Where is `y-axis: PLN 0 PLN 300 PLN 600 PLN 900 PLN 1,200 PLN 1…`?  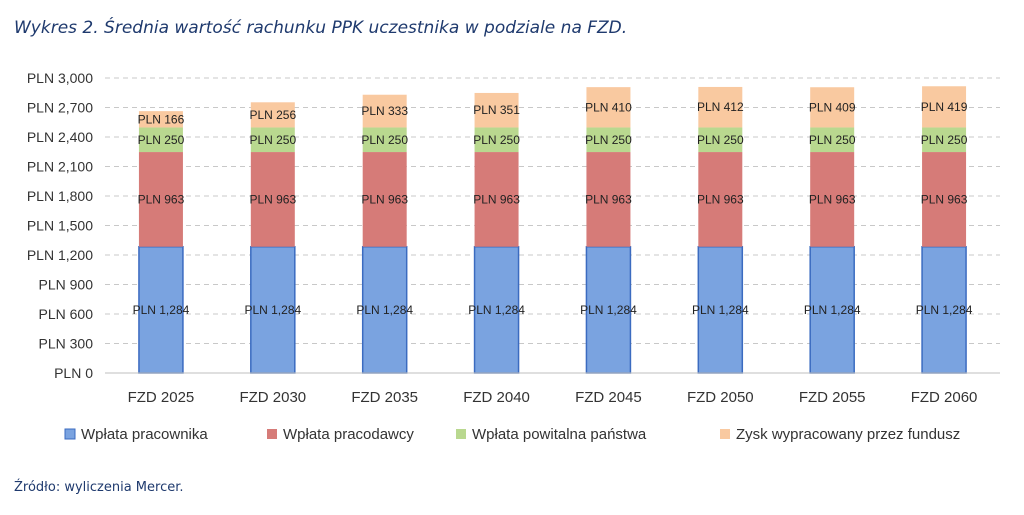 y-axis: PLN 0 PLN 300 PLN 600 PLN 900 PLN 1,200 PLN 1… is located at coordinates (60, 225).